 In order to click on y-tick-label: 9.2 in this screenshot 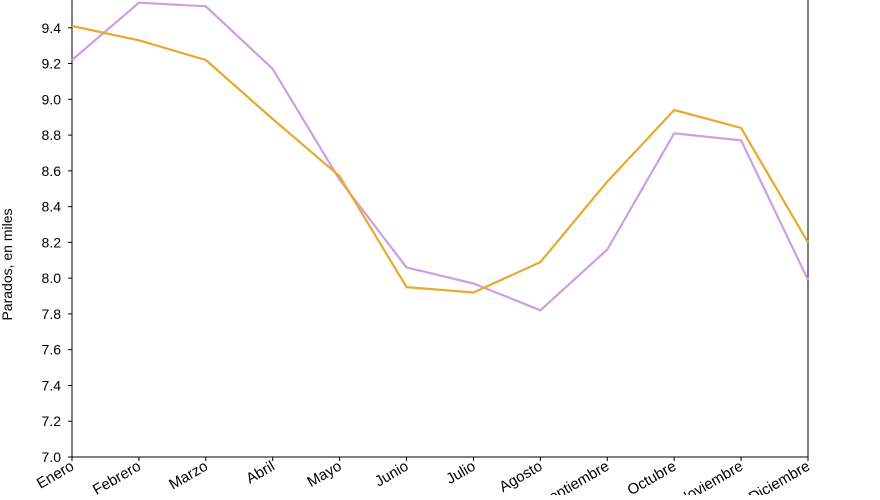, I will do `click(52, 64)`.